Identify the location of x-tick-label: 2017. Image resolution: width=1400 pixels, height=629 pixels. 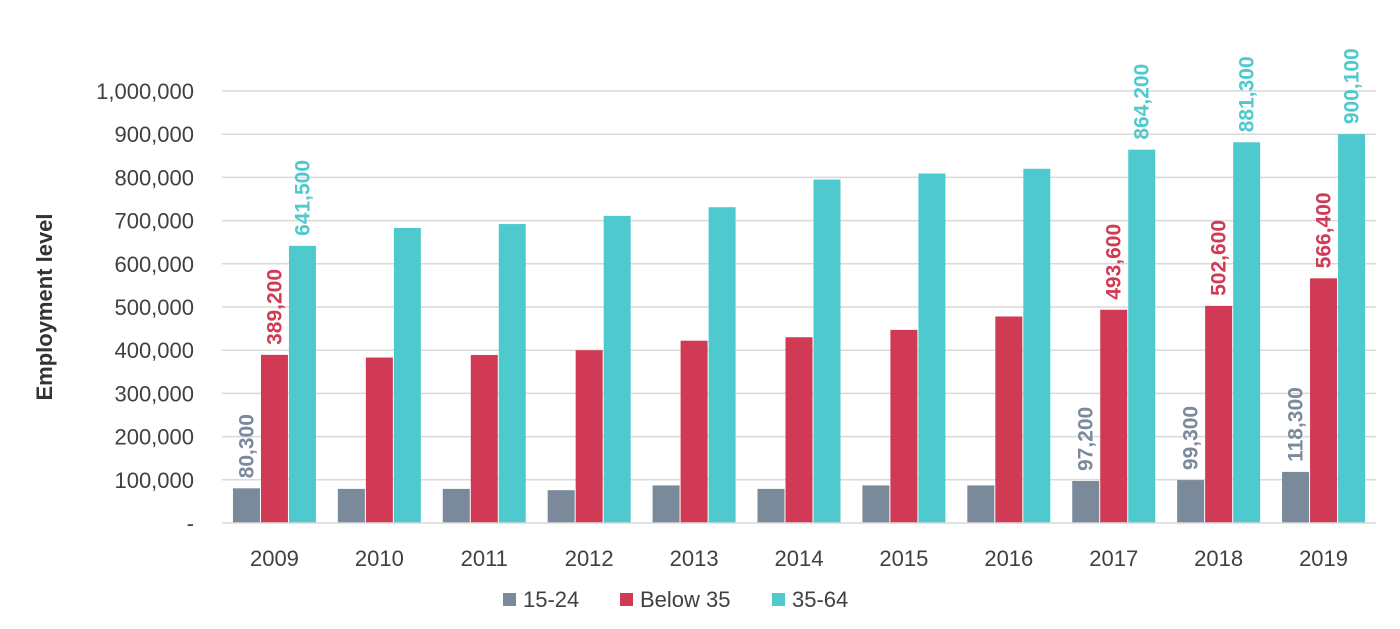
(1113, 558).